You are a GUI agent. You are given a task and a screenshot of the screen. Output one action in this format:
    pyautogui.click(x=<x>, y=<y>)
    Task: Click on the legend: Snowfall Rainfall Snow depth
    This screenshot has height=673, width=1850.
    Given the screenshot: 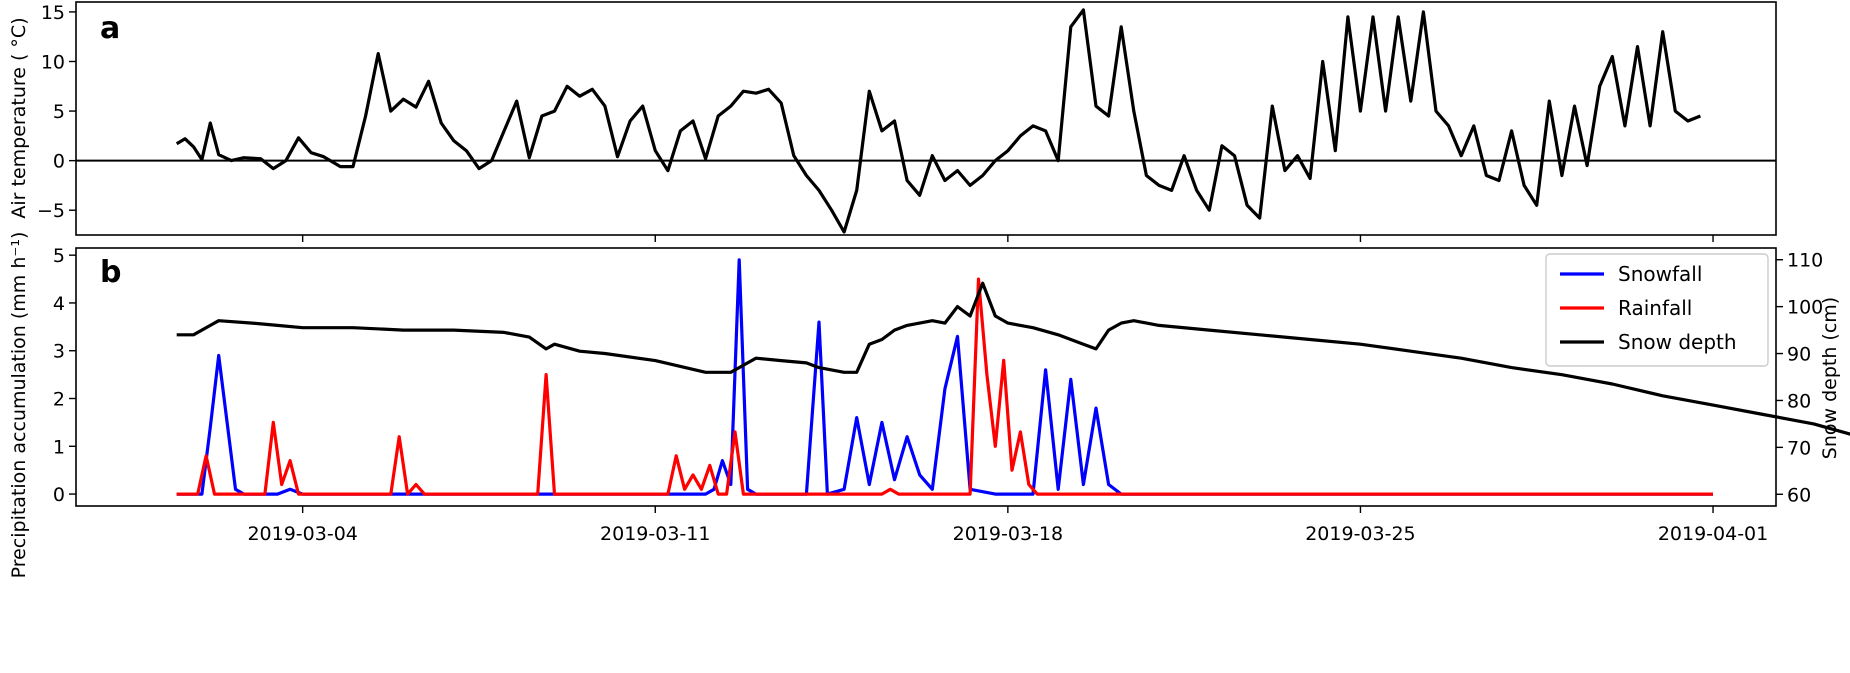 What is the action you would take?
    pyautogui.click(x=1657, y=310)
    